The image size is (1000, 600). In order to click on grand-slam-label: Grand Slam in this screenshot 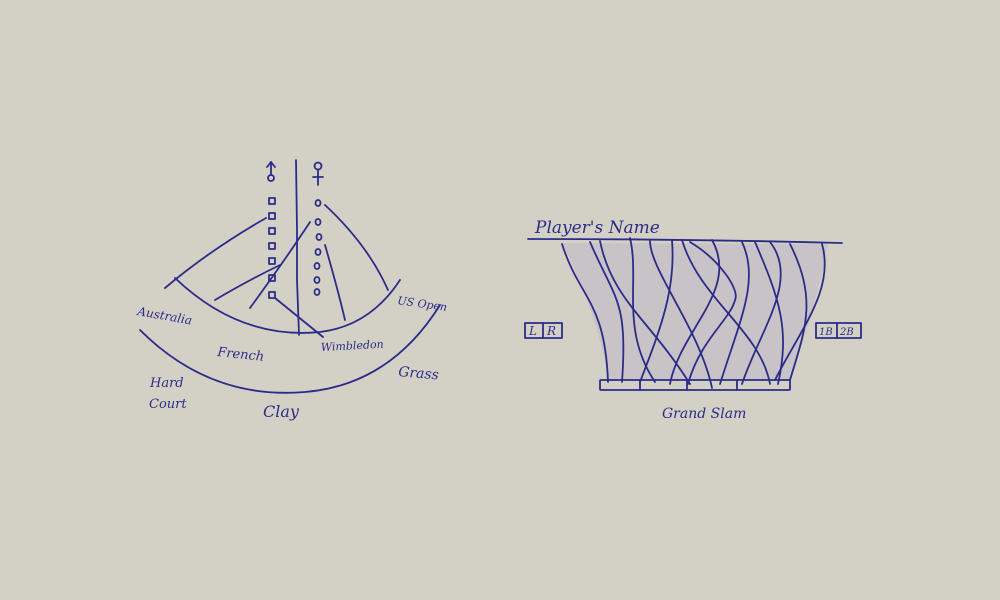, I will do `click(704, 414)`.